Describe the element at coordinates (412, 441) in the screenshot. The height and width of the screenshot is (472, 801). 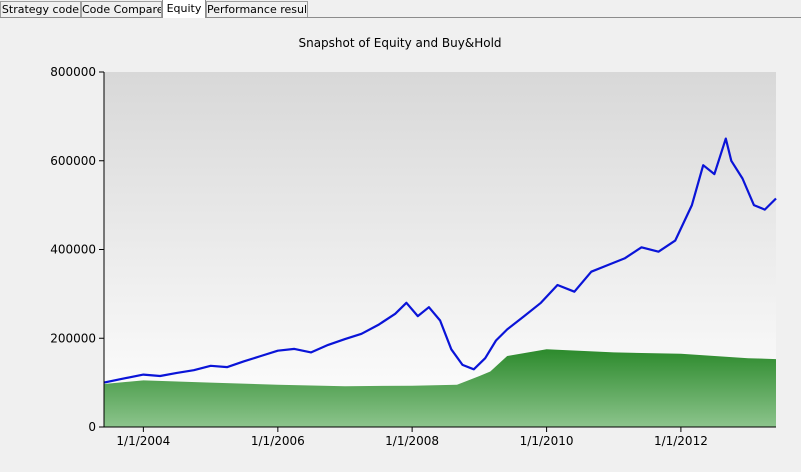
I see `x-tick-label: 1/1/2008` at that location.